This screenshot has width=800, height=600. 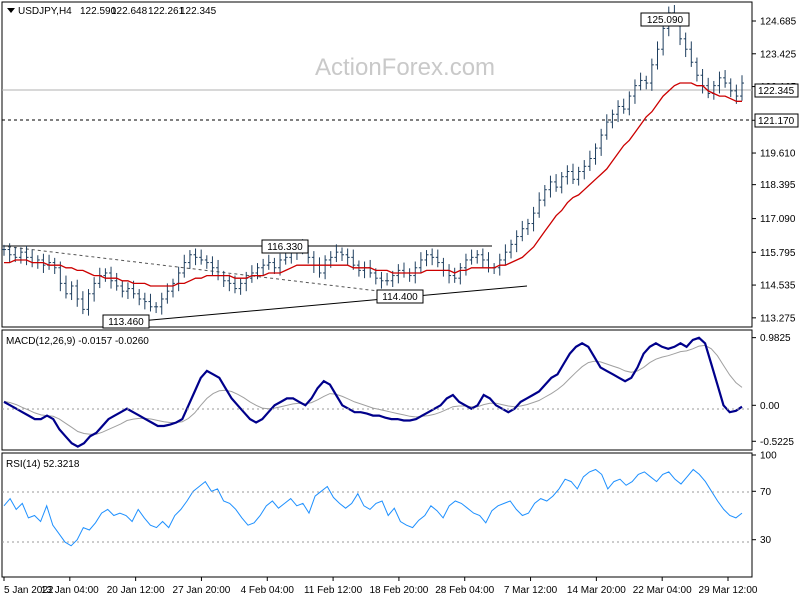 I want to click on price-y-tick-label: 118.395, so click(x=778, y=185).